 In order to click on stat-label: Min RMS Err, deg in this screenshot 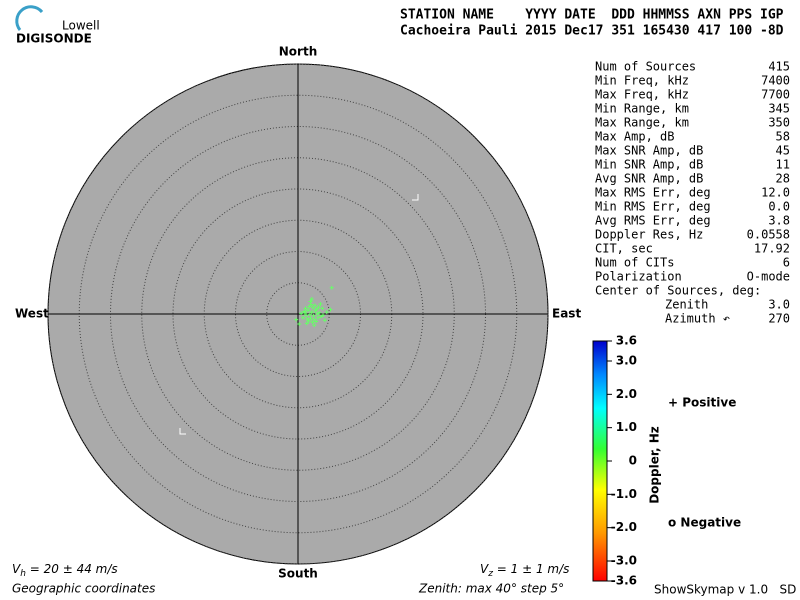, I will do `click(653, 207)`.